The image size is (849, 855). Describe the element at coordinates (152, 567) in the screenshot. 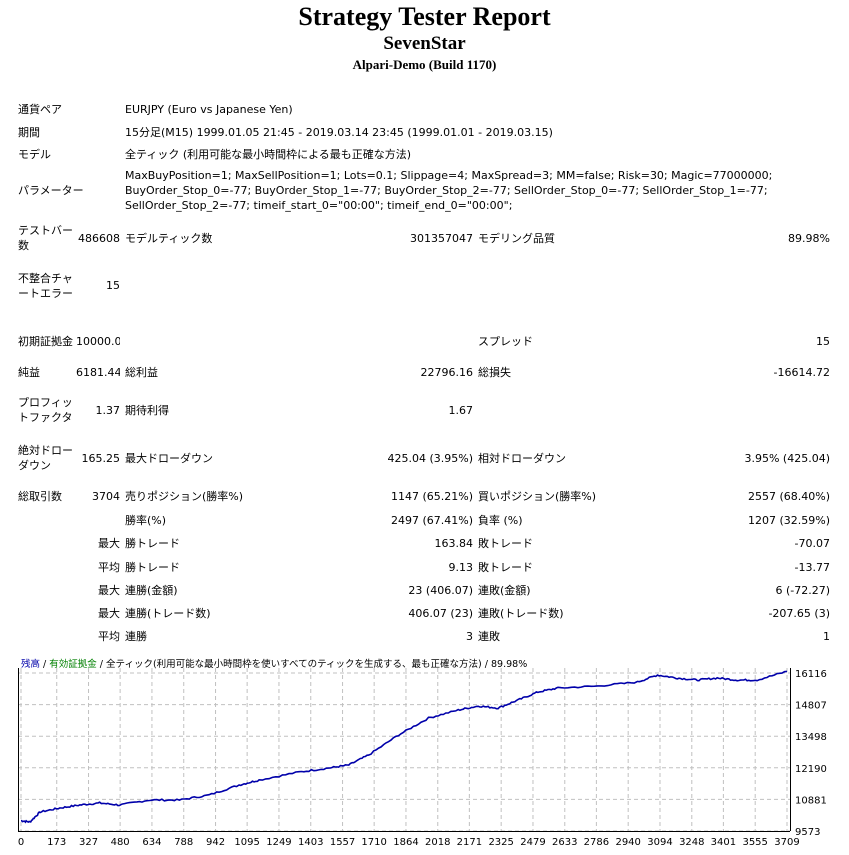

I see `stat-label: 勝トレード` at that location.